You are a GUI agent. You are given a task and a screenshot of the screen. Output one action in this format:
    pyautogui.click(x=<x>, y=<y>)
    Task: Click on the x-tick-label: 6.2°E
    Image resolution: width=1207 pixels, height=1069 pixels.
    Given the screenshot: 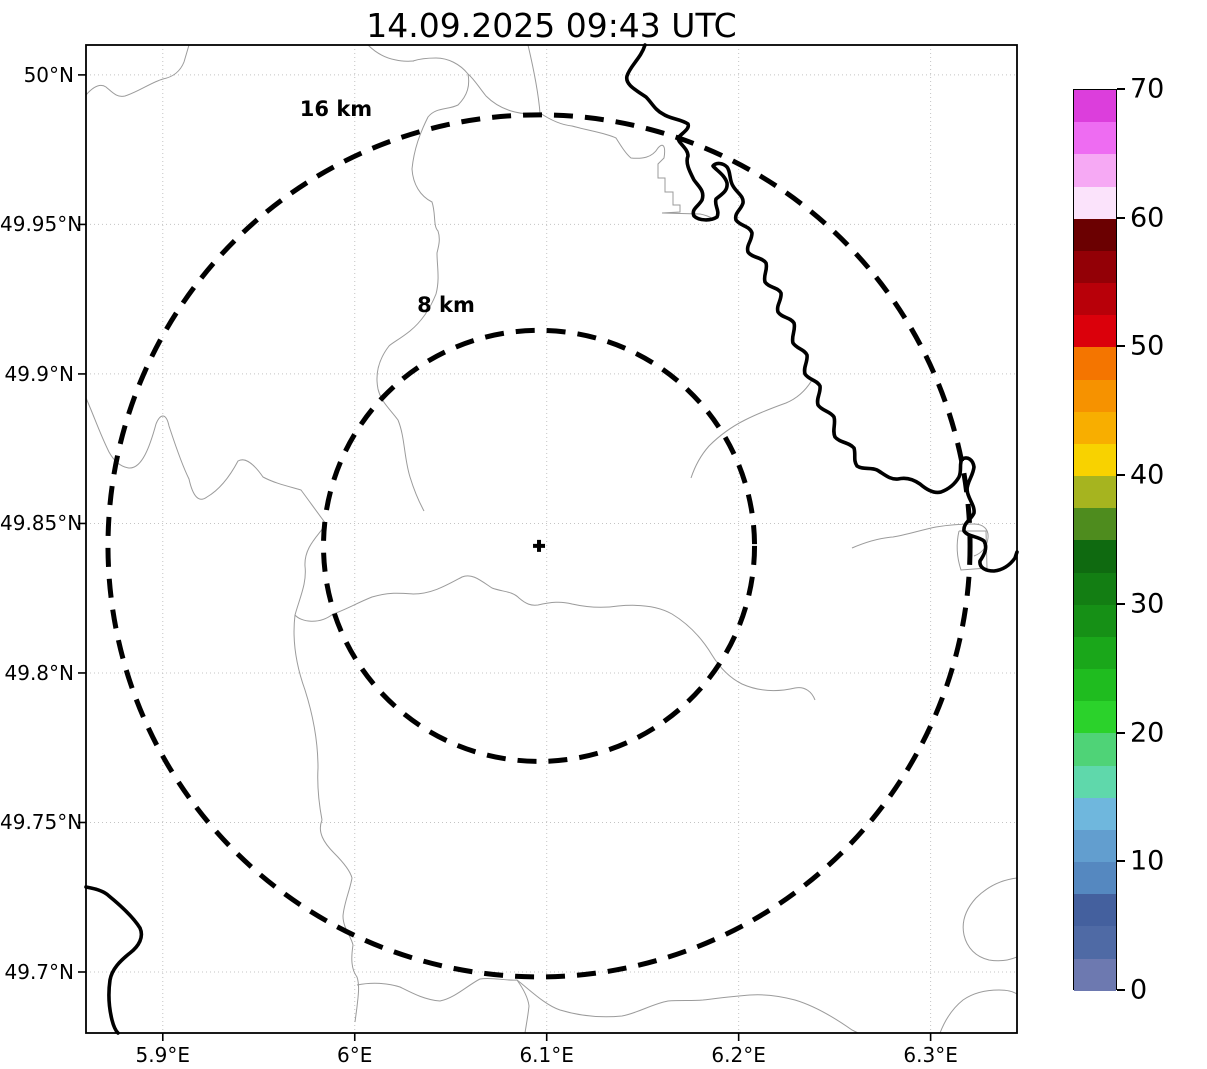 What is the action you would take?
    pyautogui.click(x=738, y=1055)
    